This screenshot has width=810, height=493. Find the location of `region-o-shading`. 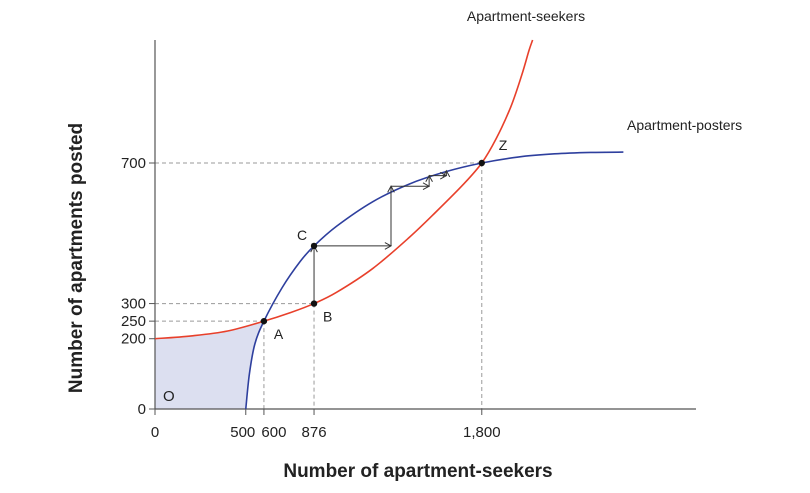

region-o-shading is located at coordinates (209, 365).